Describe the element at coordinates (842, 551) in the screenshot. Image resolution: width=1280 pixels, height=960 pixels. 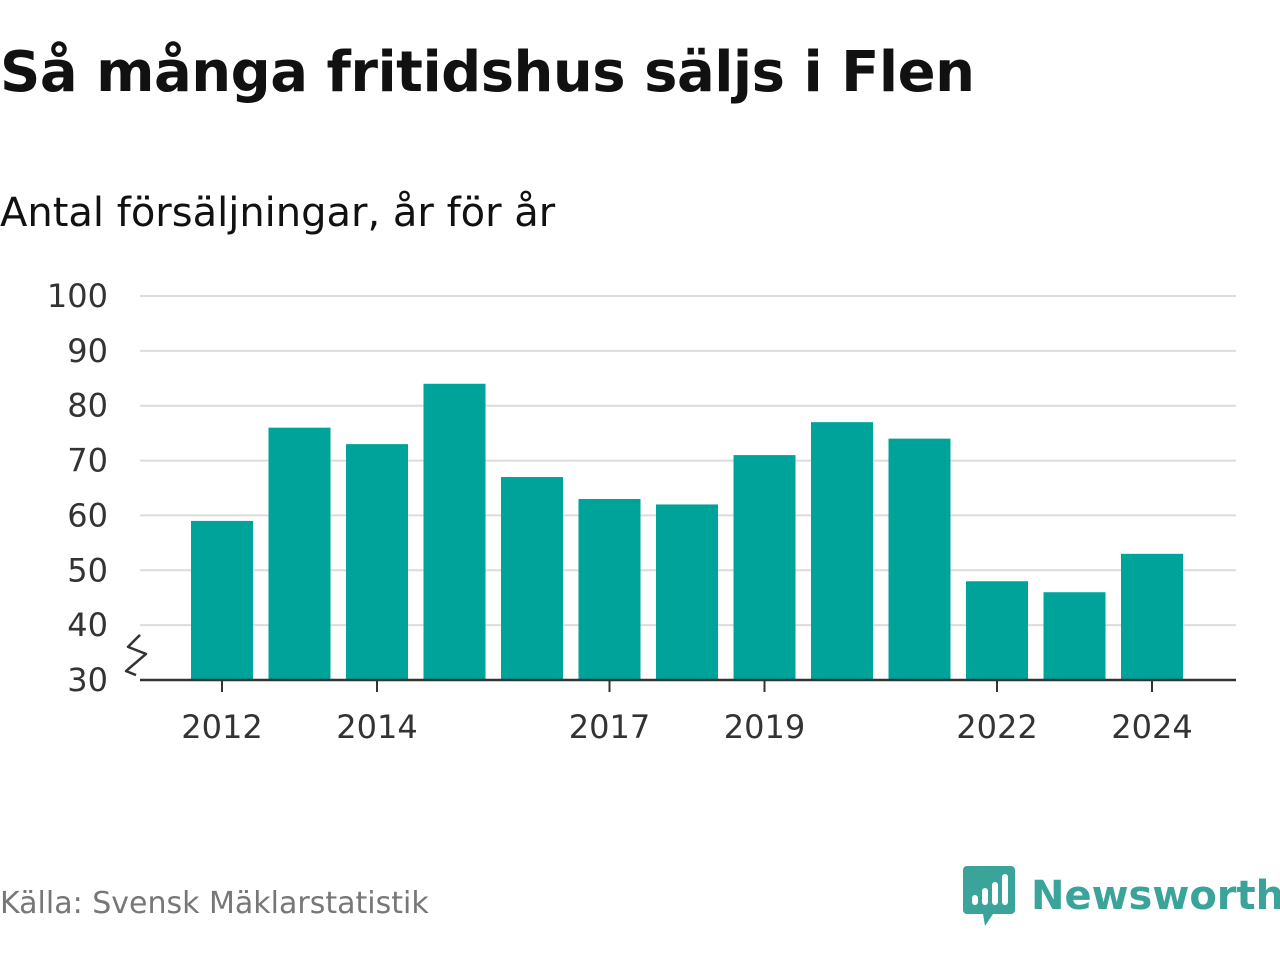
I see `bar-2020` at that location.